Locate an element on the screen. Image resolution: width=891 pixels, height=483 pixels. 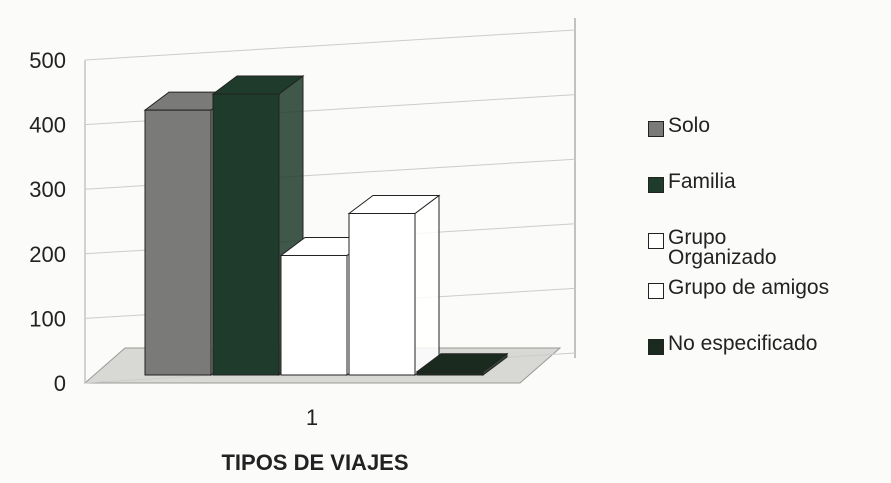
y-tick-label: 100 is located at coordinates (47, 318).